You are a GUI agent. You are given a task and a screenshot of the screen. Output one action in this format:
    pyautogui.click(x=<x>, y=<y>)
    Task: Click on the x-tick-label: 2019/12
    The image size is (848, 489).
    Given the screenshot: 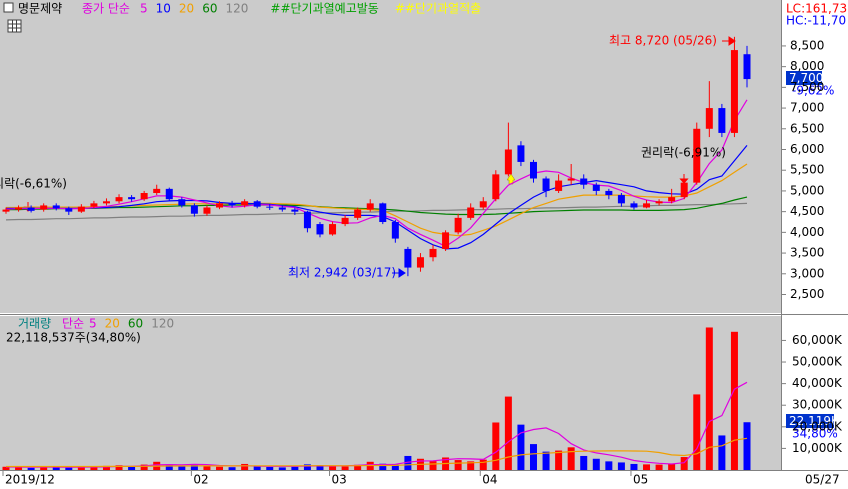 What is the action you would take?
    pyautogui.click(x=30, y=480)
    